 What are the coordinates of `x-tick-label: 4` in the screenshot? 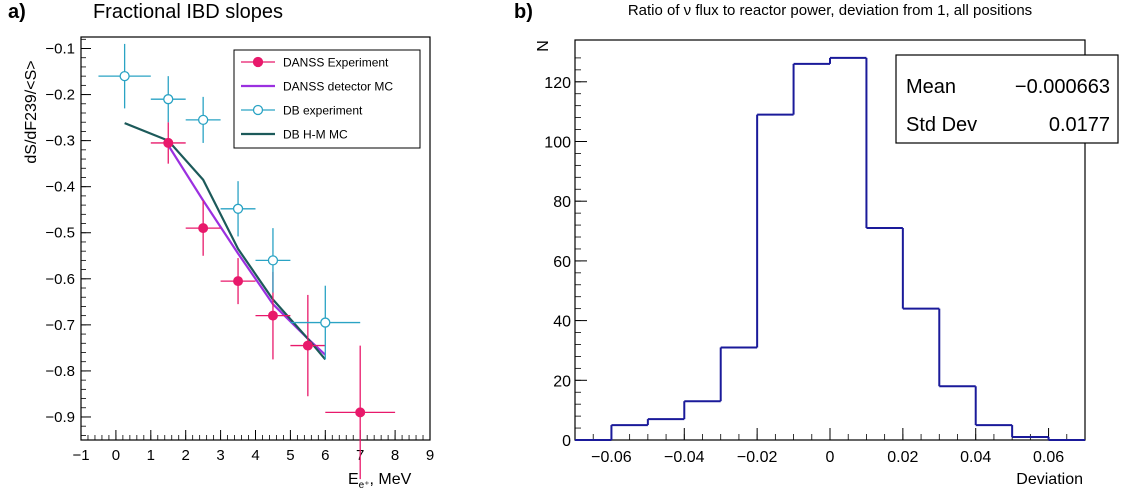 It's located at (255, 455).